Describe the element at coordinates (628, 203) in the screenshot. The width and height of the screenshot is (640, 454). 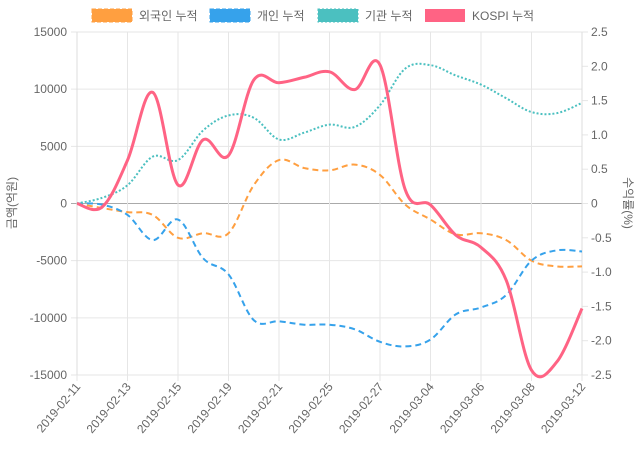
I see `right-axis-title: 수익률(%)` at that location.